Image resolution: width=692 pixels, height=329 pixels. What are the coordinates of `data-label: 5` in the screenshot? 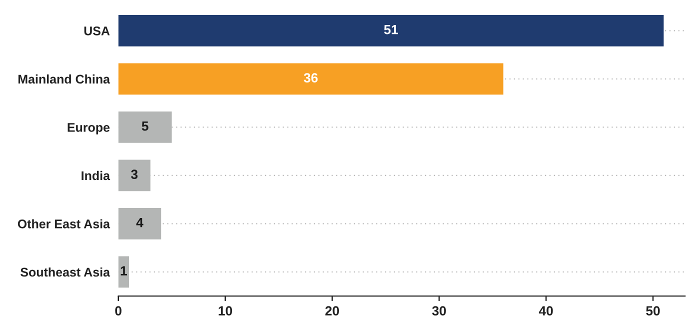 It's located at (145, 126).